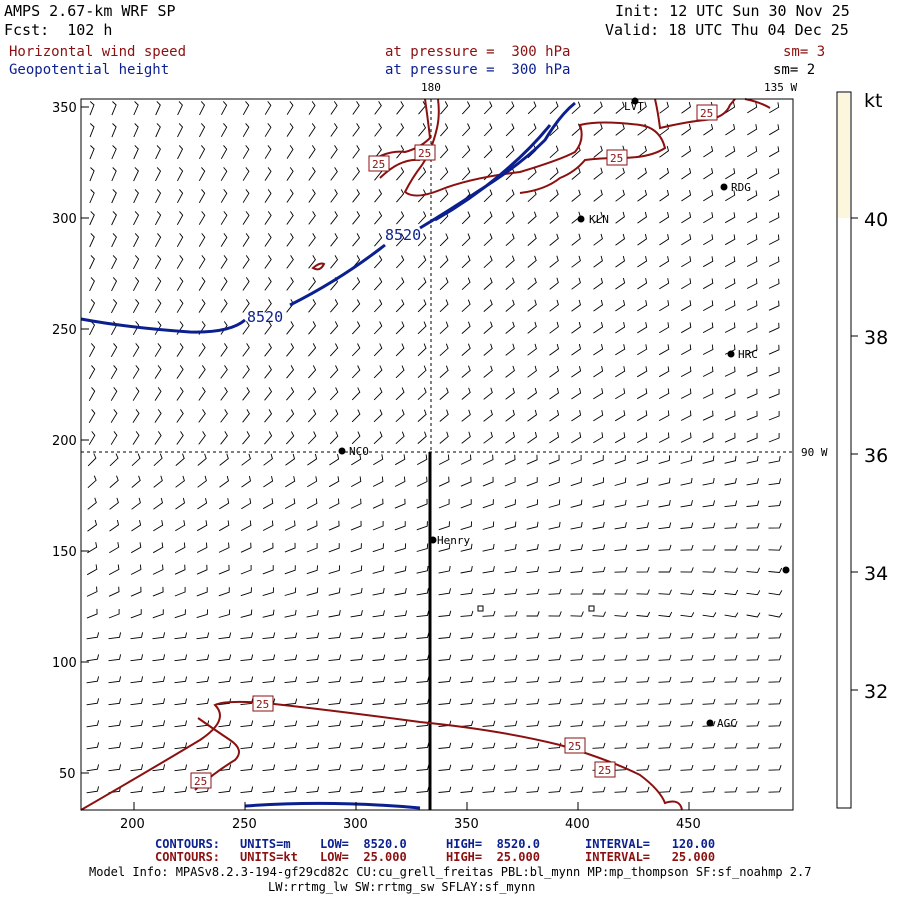 This screenshot has height=900, width=900. I want to click on y-tick-label: 50, so click(67, 774).